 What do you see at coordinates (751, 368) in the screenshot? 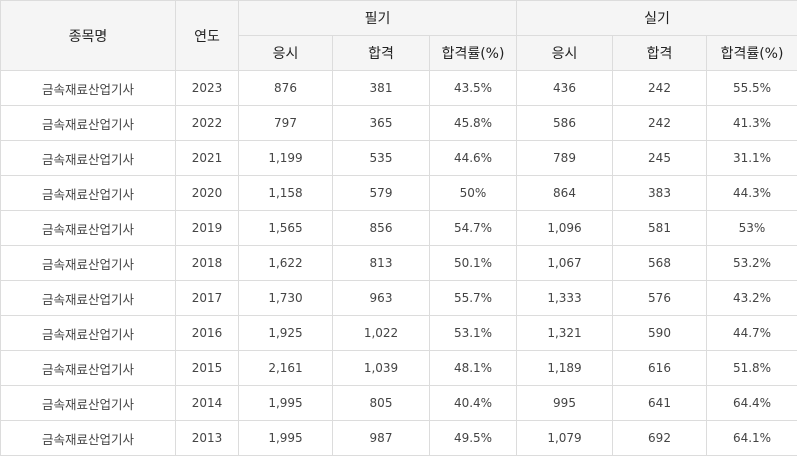
I see `cell-practical-rate: 51.8%` at bounding box center [751, 368].